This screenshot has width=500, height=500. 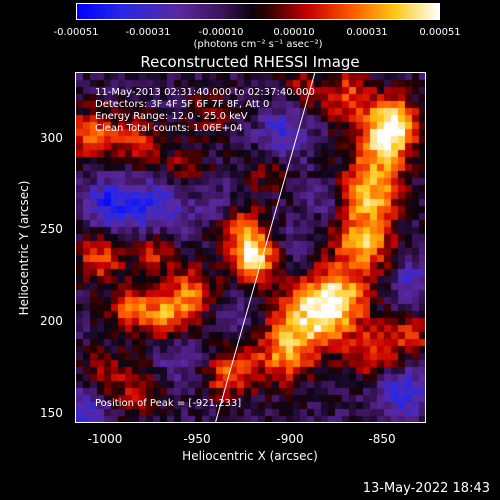 I want to click on y-tick-label: 300, so click(x=51, y=138).